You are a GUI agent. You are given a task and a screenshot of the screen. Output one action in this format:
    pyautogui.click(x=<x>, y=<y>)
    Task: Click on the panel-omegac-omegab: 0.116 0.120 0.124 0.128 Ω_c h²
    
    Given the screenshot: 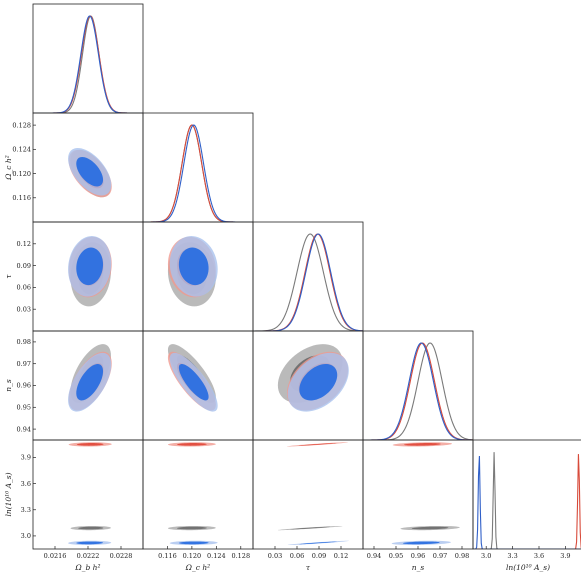 What is the action you would take?
    pyautogui.click(x=74, y=167)
    